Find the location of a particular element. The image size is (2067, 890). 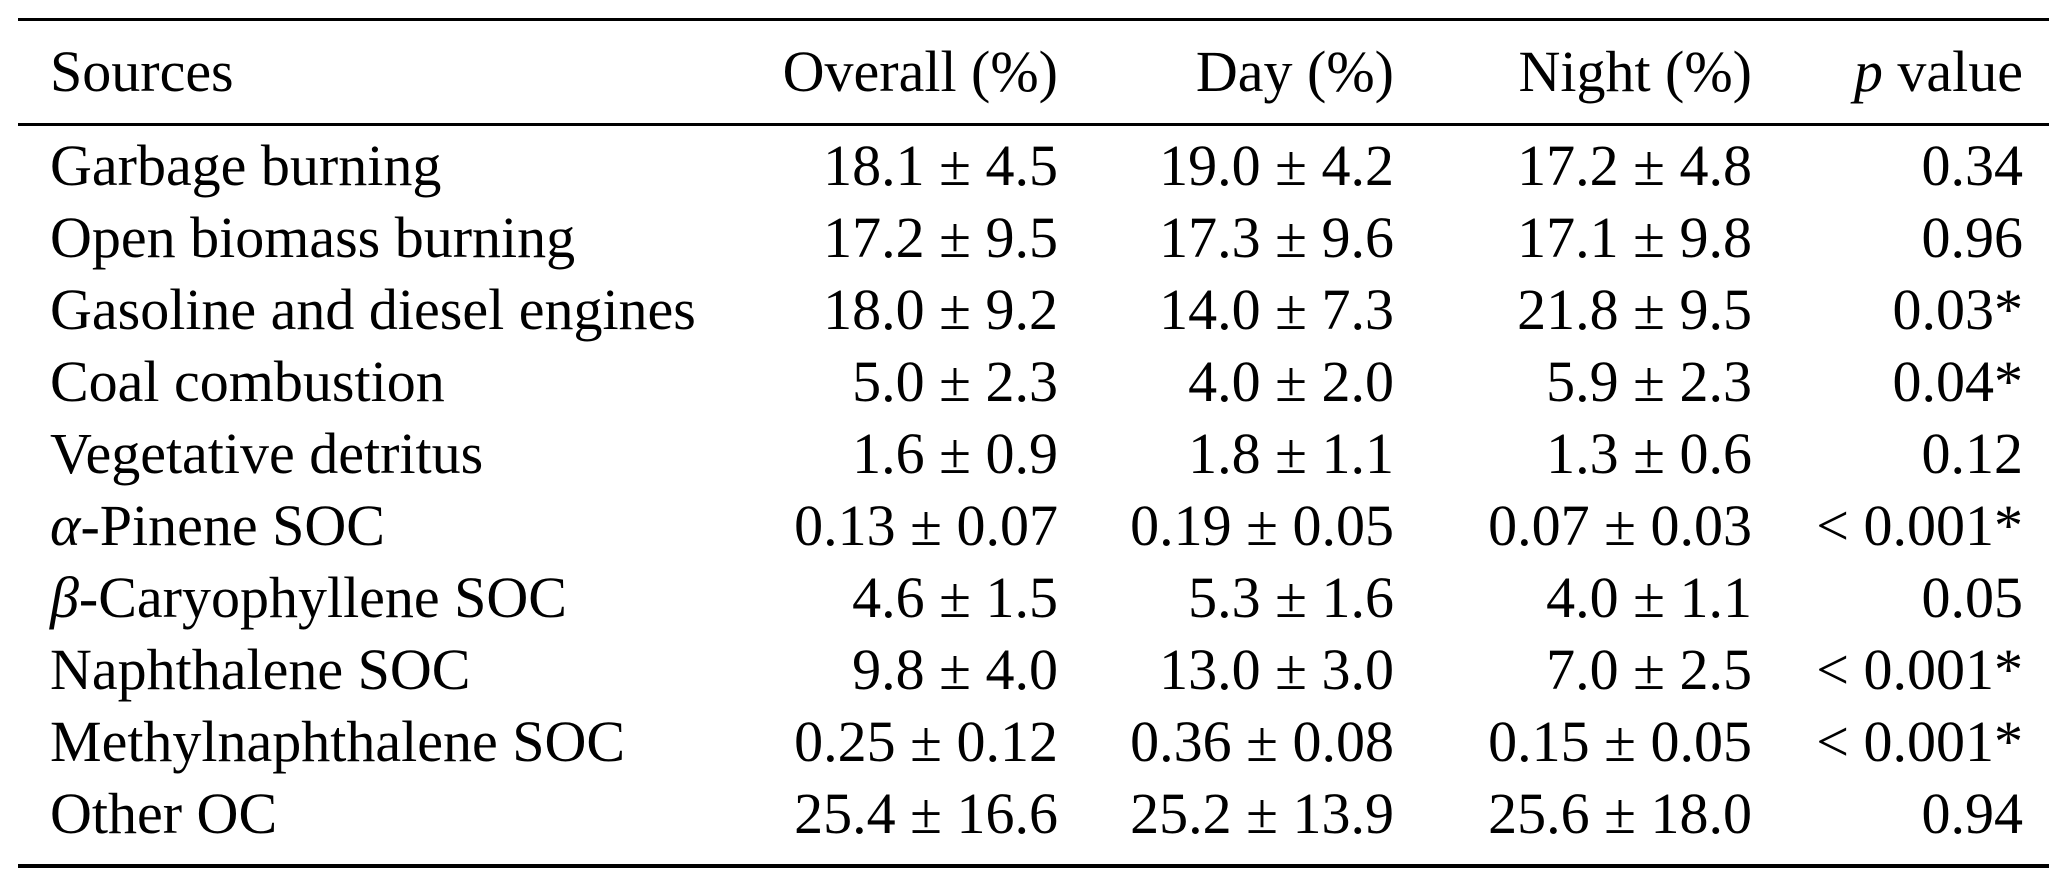

cell-overall: 18.0 ± 9.2 is located at coordinates (940, 309).